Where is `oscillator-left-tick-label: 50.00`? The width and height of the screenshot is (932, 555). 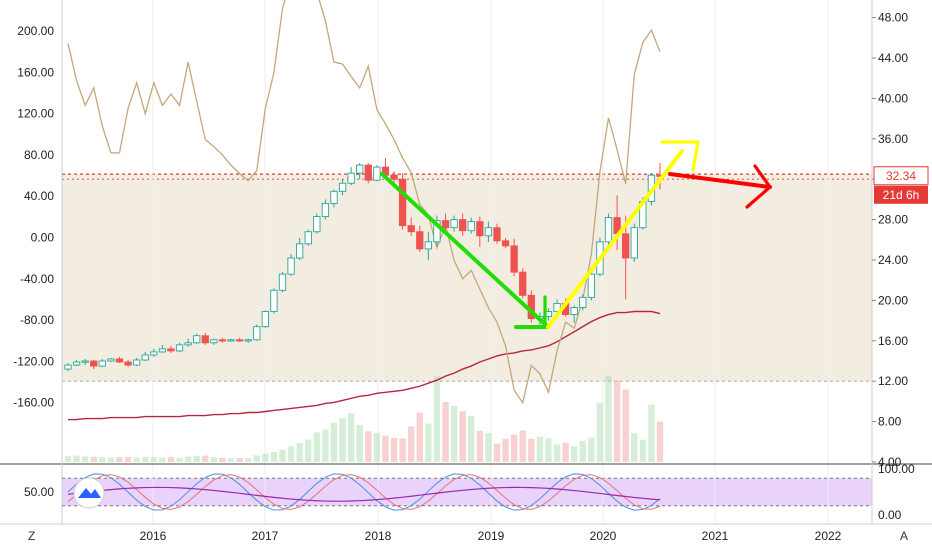 oscillator-left-tick-label: 50.00 is located at coordinates (39, 492).